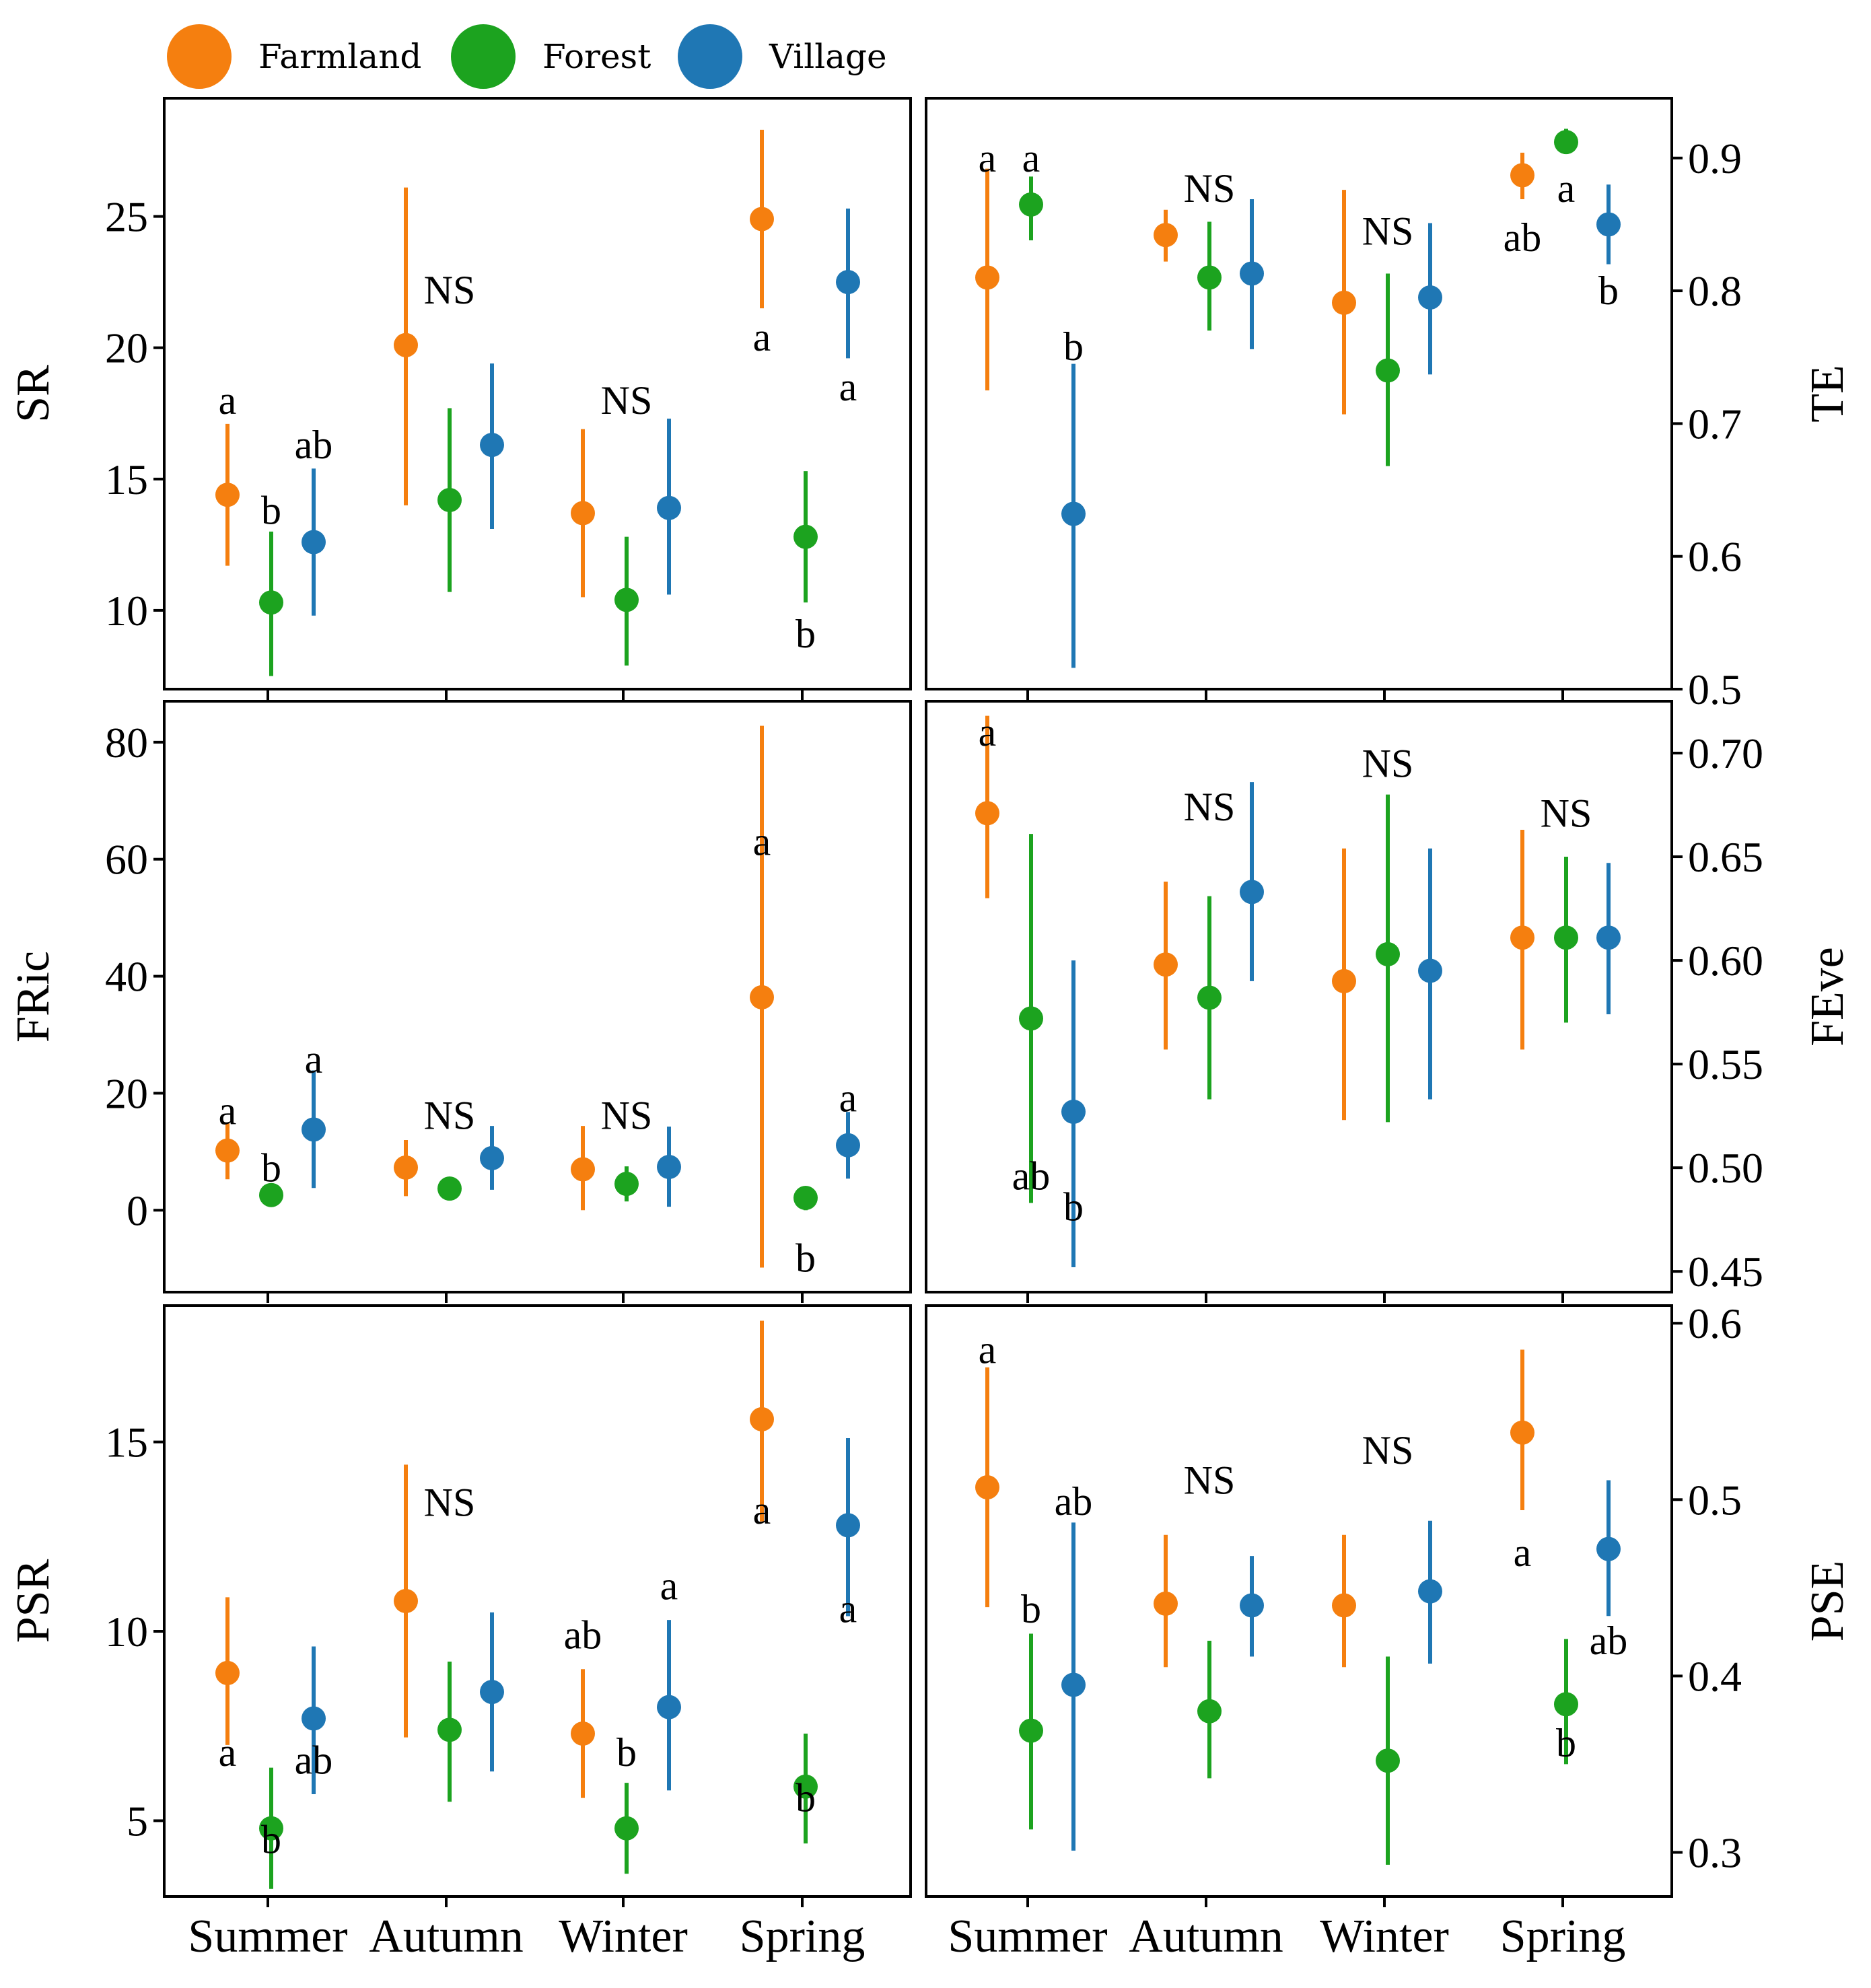 Image resolution: width=1871 pixels, height=1988 pixels. Describe the element at coordinates (492, 1157) in the screenshot. I see `point-fric-village-autumn` at that location.